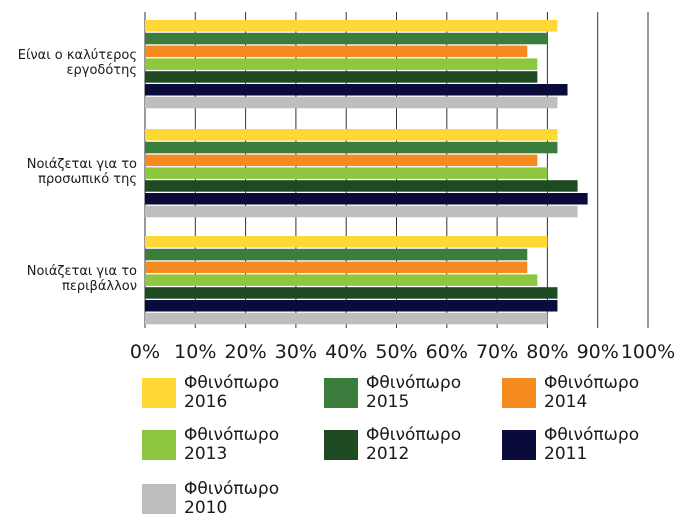  Describe the element at coordinates (547, 352) in the screenshot. I see `x-tick-label: 80%` at that location.